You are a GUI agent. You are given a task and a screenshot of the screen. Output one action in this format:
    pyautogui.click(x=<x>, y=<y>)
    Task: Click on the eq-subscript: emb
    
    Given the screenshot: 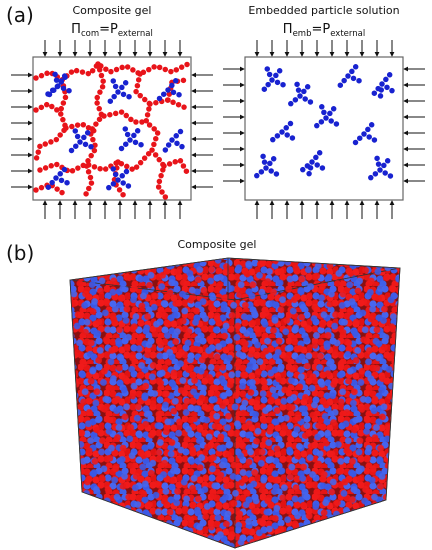 What is the action you would take?
    pyautogui.click(x=302, y=34)
    